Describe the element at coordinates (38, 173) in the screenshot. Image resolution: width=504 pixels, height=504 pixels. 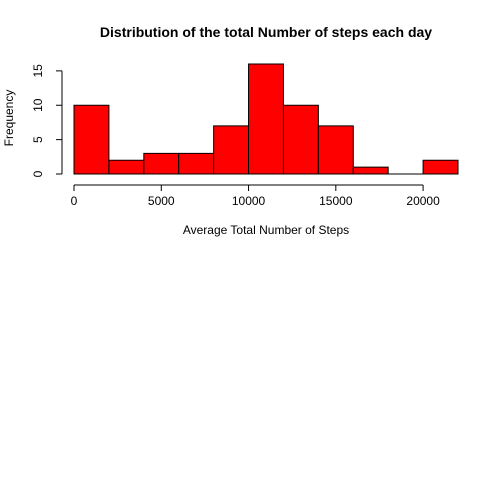
I see `y-tick-label: 0` at that location.